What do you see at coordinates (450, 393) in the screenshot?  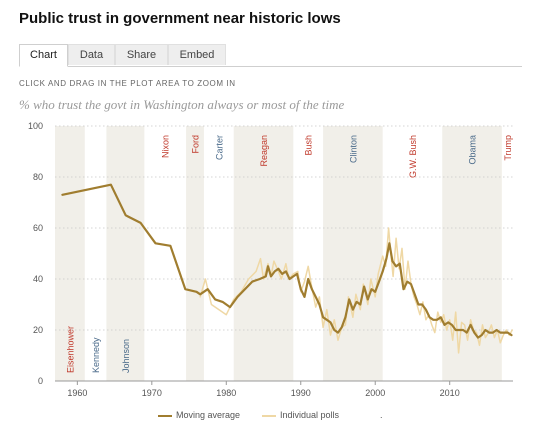 I see `x-tick-label-2010: 2010` at bounding box center [450, 393].